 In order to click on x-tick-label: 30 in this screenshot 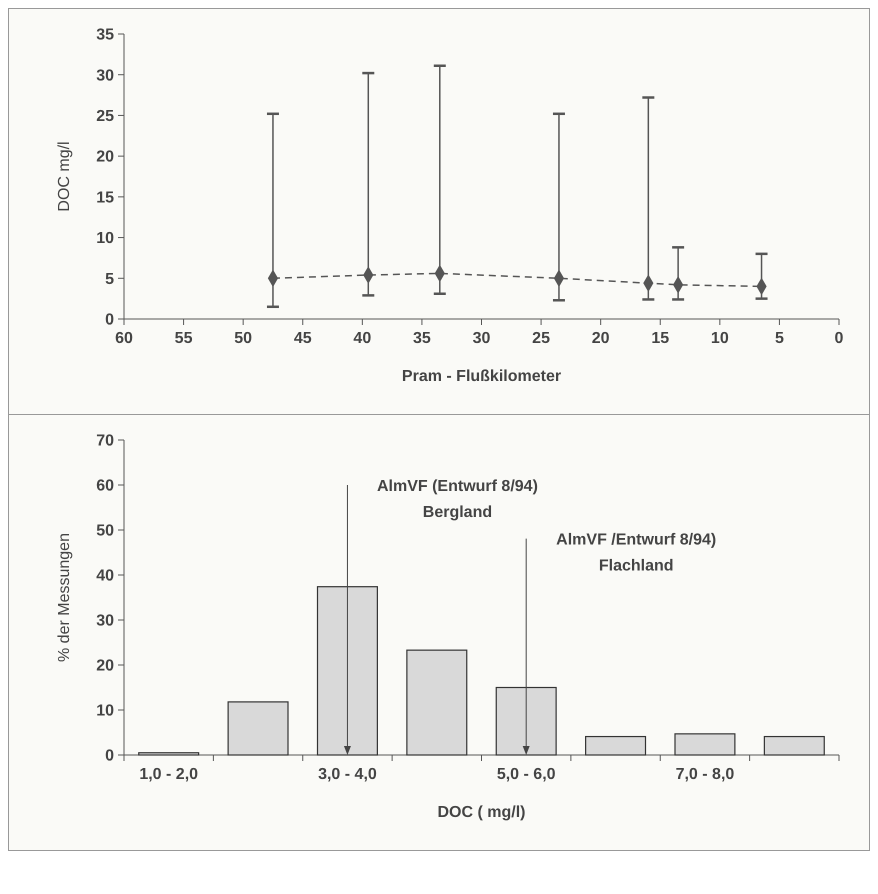, I will do `click(481, 338)`.